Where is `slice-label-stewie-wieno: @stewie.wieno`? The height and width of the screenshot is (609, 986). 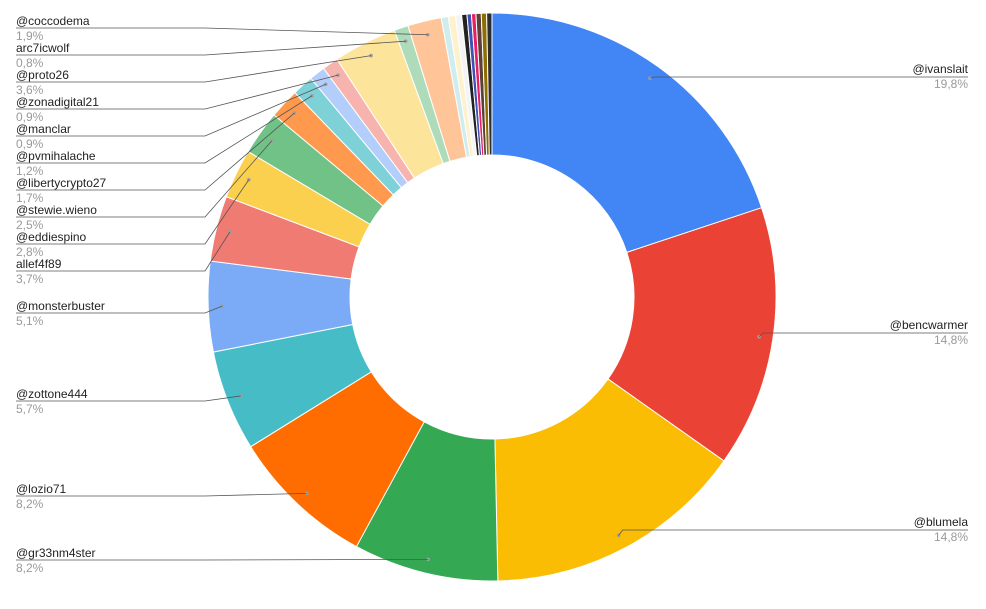 slice-label-stewie-wieno: @stewie.wieno is located at coordinates (56, 210).